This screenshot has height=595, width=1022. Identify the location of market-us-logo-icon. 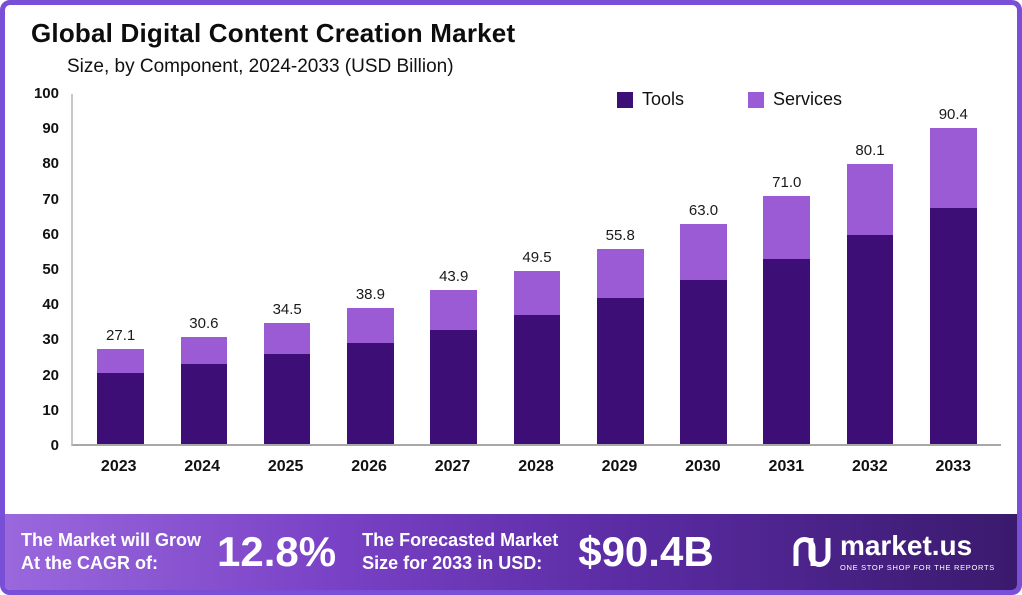
(812, 552).